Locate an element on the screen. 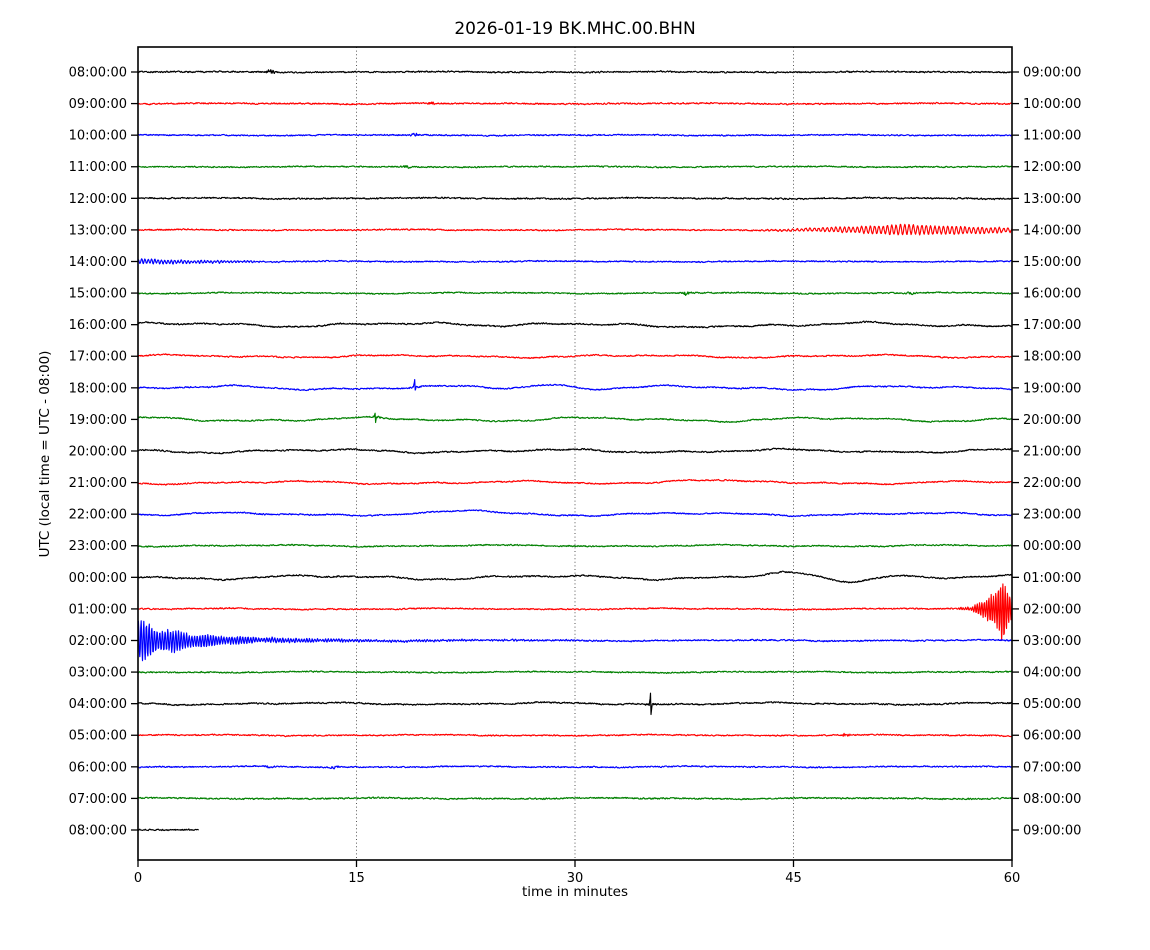 The height and width of the screenshot is (950, 1150). row-label-right: 03:00:00 is located at coordinates (1052, 641).